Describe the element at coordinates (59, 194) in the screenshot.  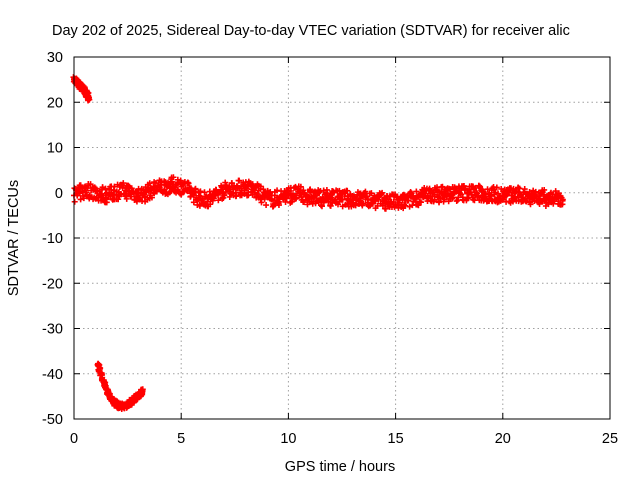
I see `y-tick-label: 0` at that location.